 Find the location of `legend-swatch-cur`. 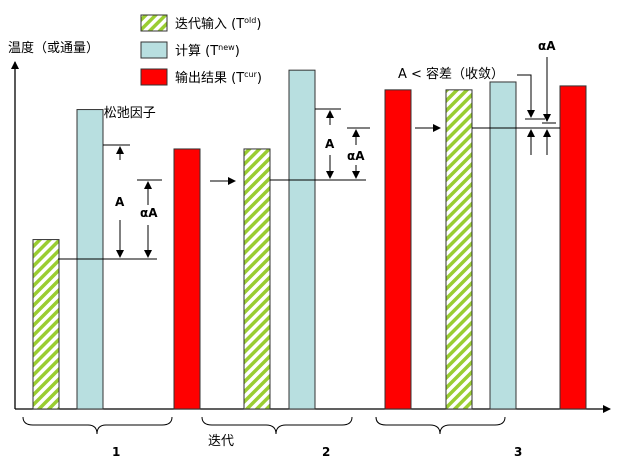

legend-swatch-cur is located at coordinates (154, 77).